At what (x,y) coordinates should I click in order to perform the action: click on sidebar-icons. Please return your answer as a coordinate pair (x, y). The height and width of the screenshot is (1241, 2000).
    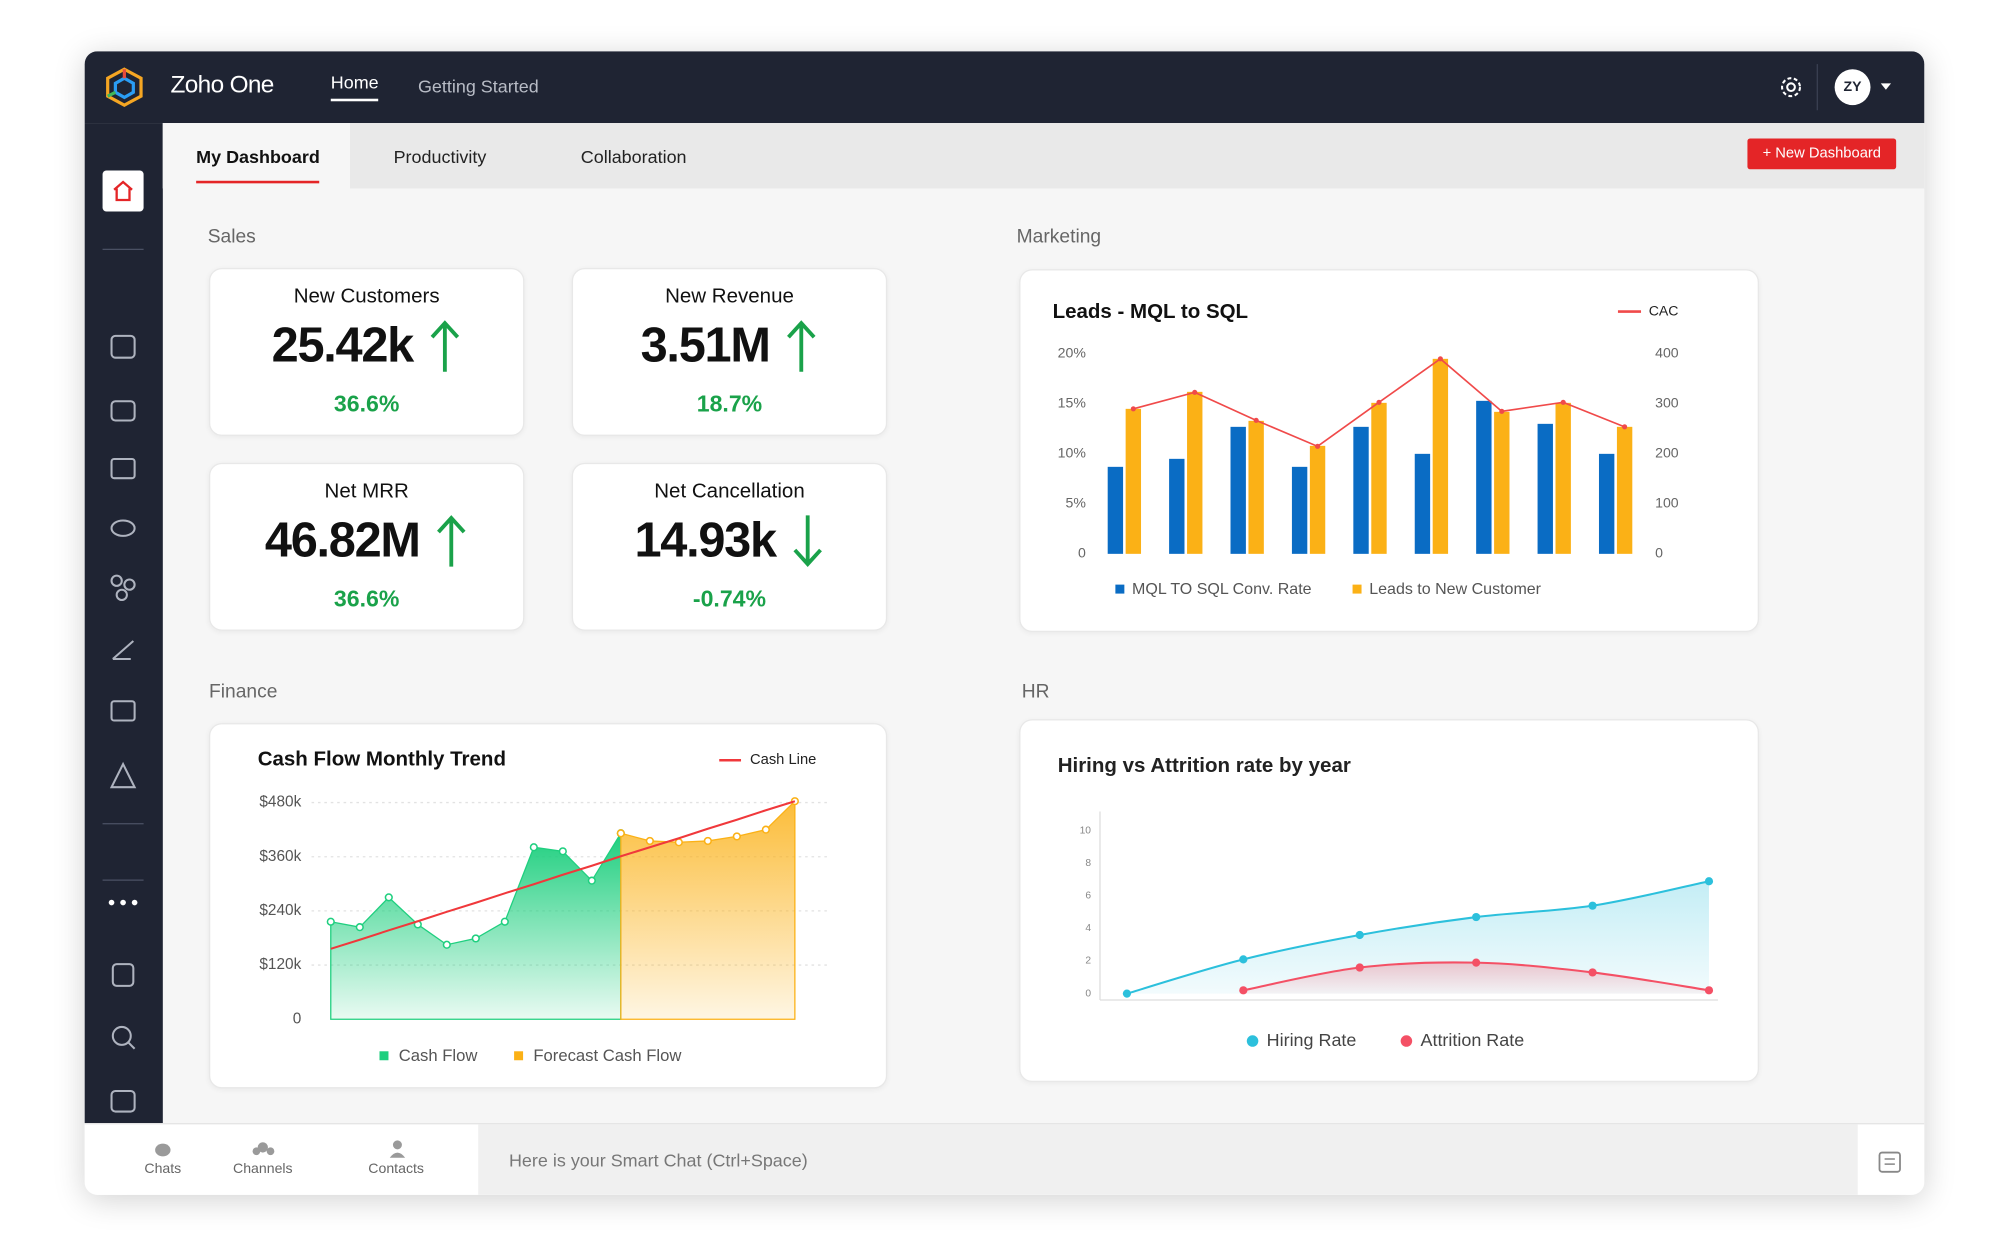
    Looking at the image, I should click on (123, 723).